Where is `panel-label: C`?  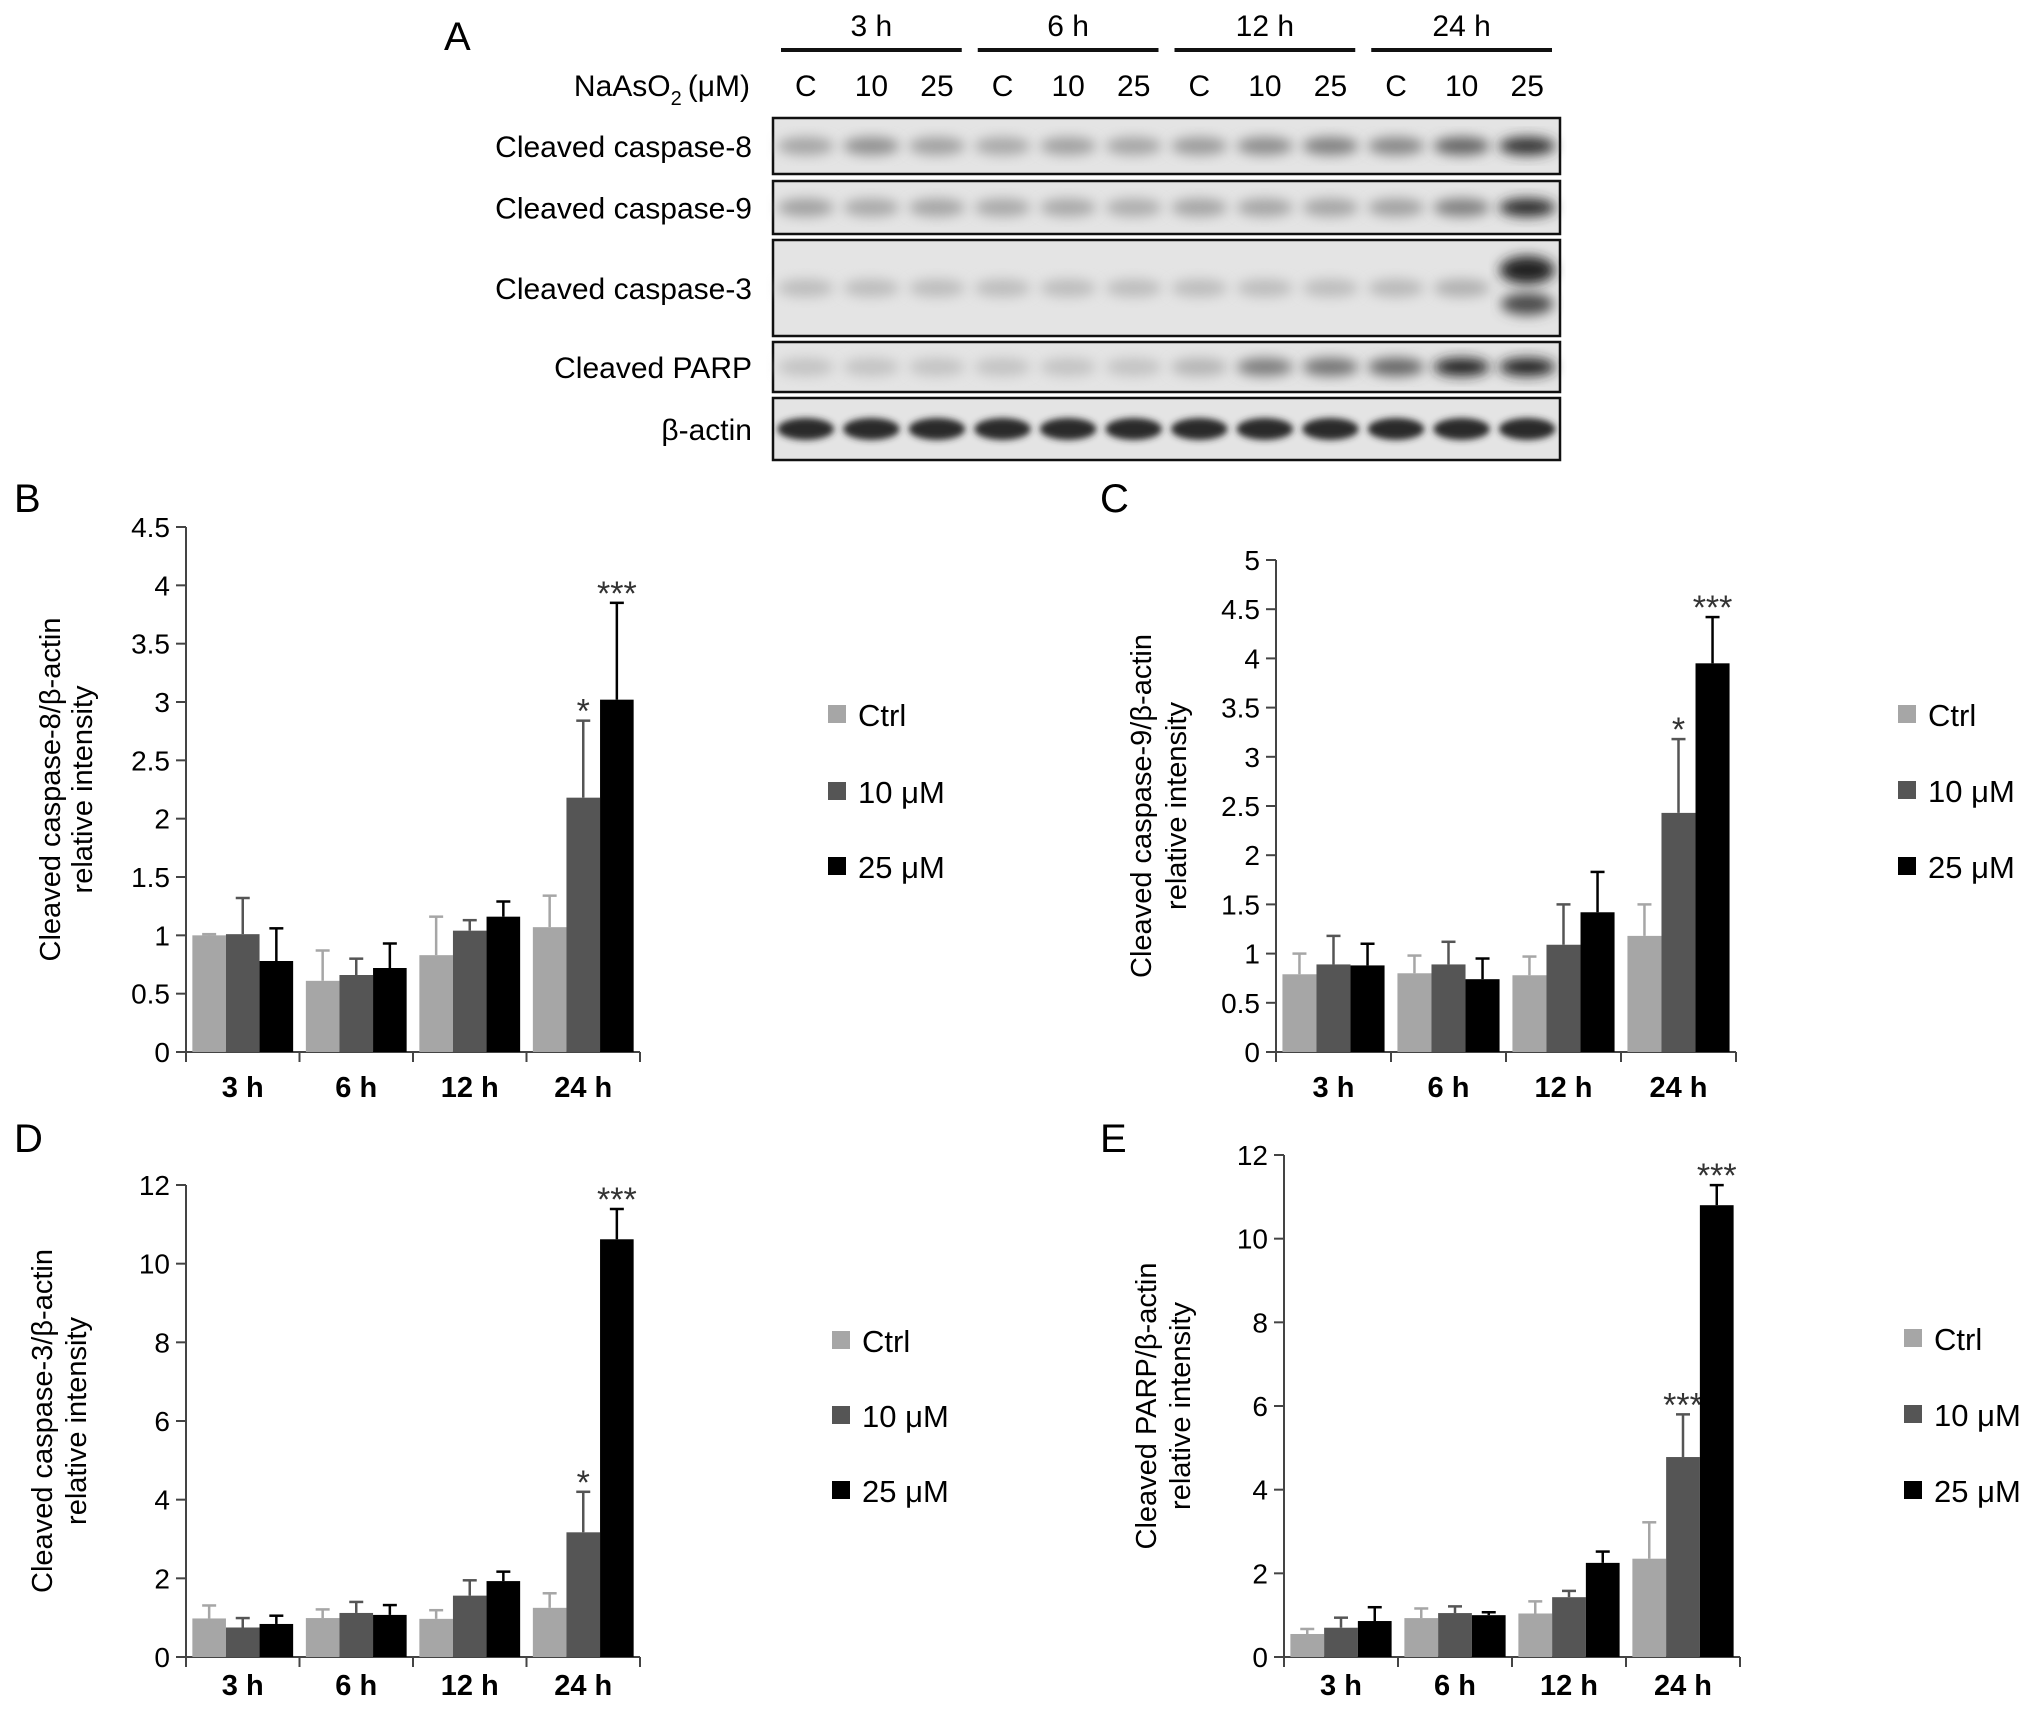
panel-label: C is located at coordinates (1114, 499).